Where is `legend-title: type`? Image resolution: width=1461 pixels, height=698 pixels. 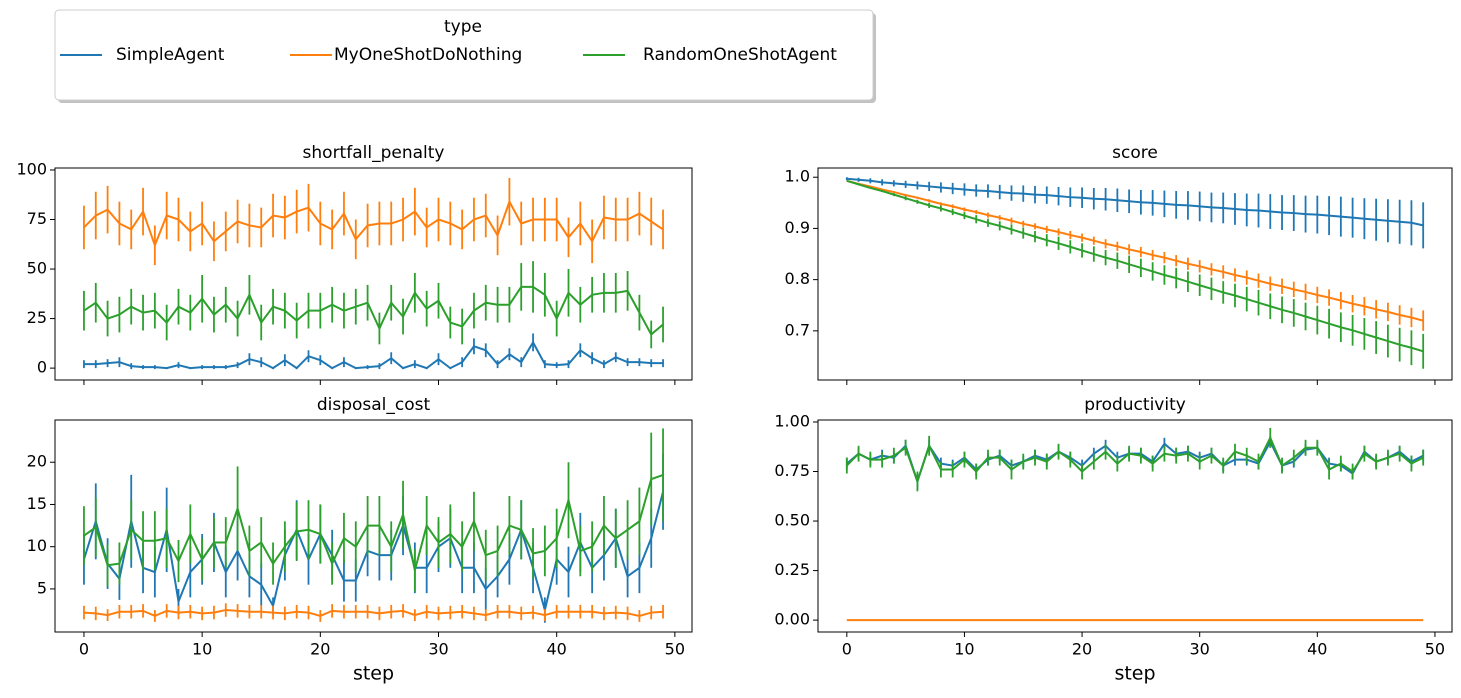 legend-title: type is located at coordinates (463, 27).